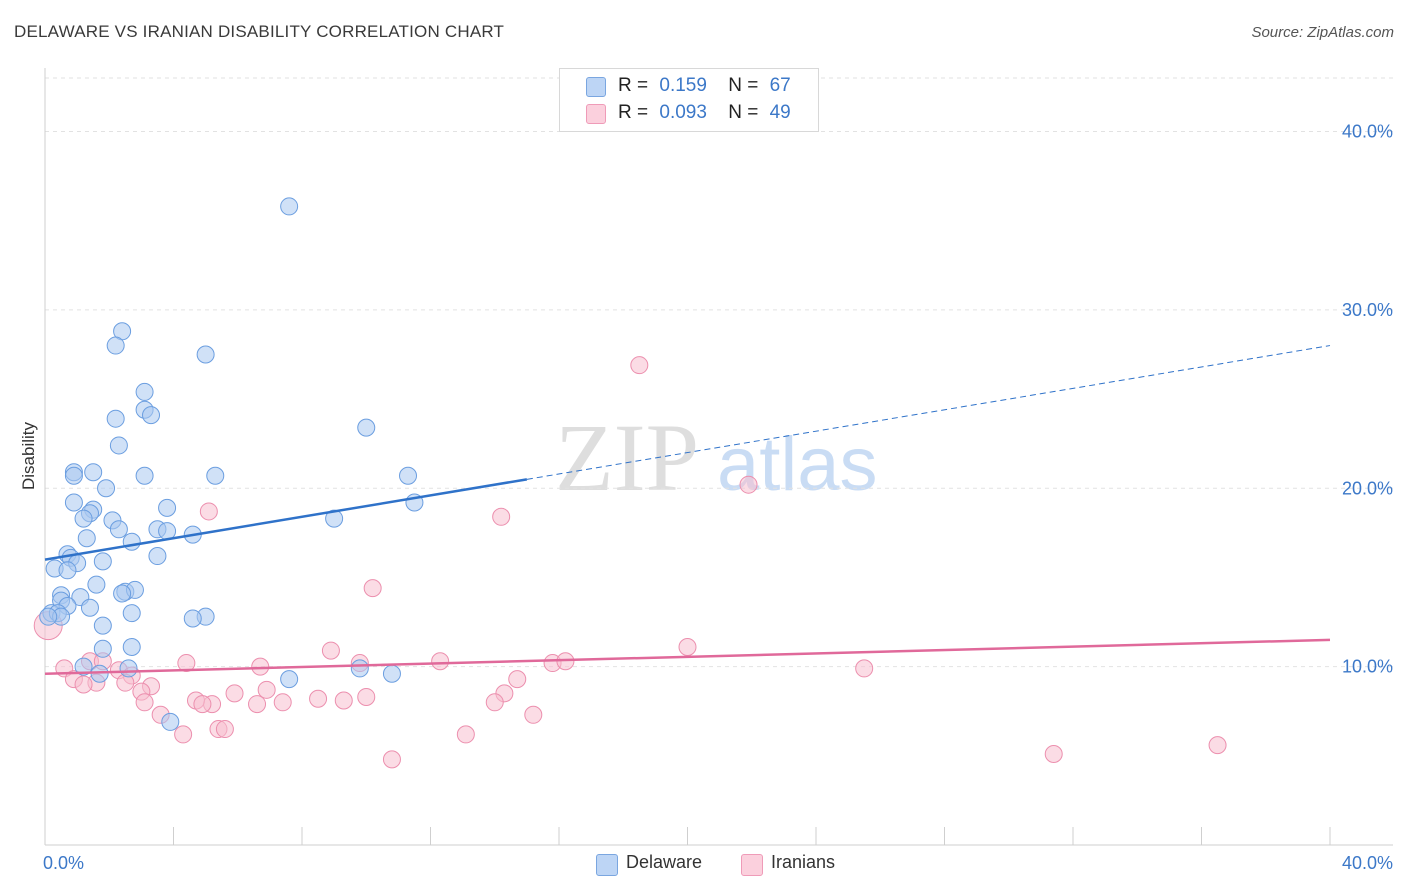 Image resolution: width=1406 pixels, height=892 pixels. What do you see at coordinates (1367, 667) in the screenshot?
I see `y-tick-label: 10.0%` at bounding box center [1367, 667].